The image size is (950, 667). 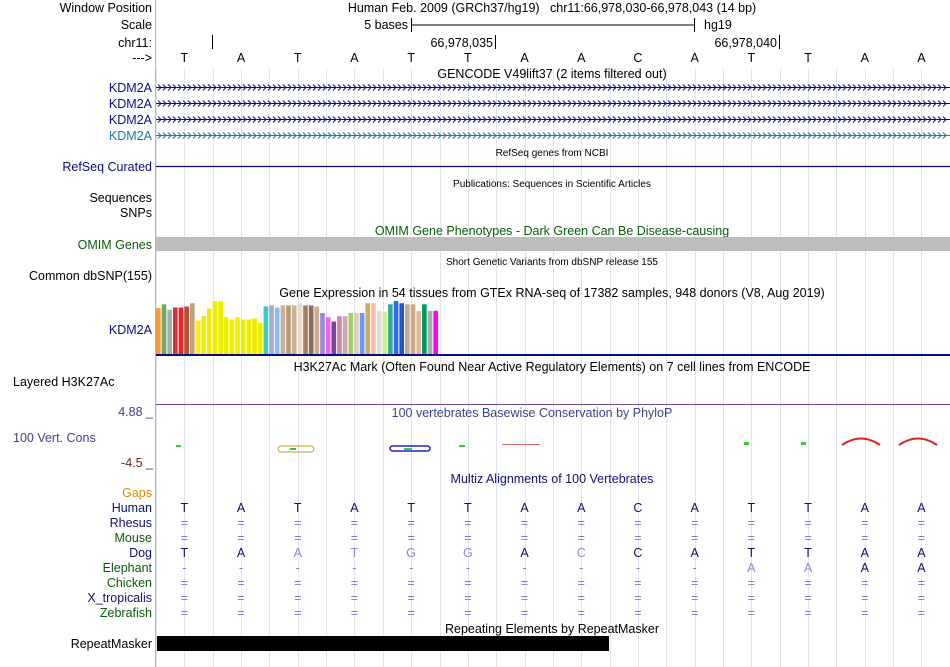 I want to click on dbsnp-track-label: Common dbSNP(155), so click(x=90, y=276).